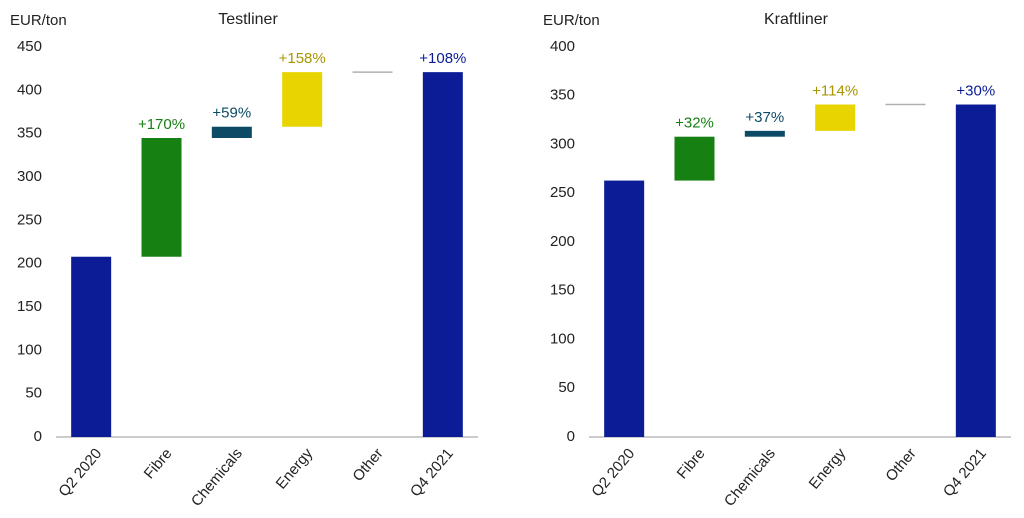 The width and height of the screenshot is (1024, 518). I want to click on chart-title: Kraftliner, so click(796, 19).